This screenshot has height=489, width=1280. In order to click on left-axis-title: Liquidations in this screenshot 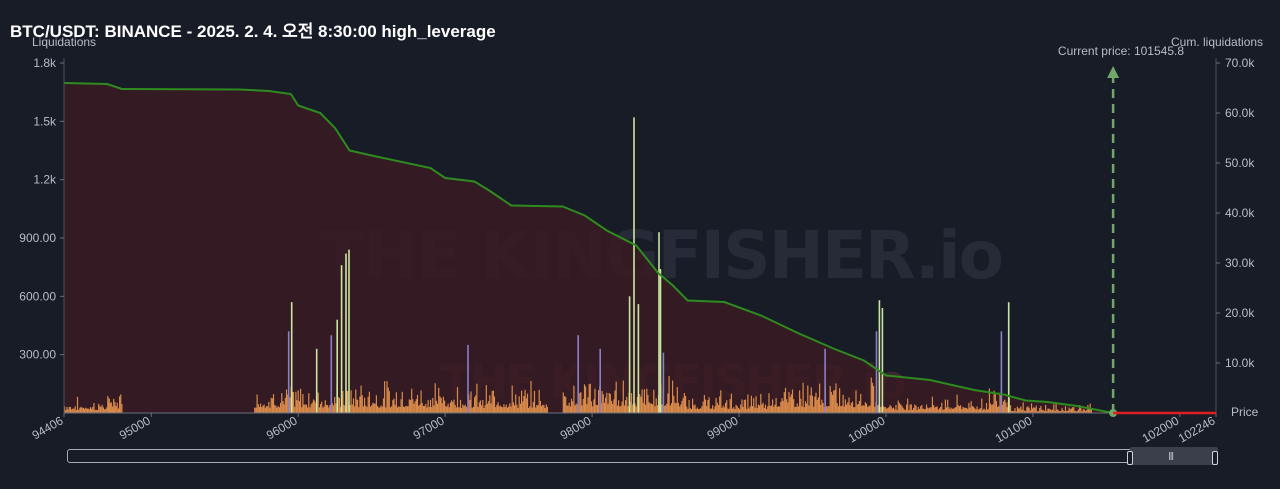, I will do `click(64, 42)`.